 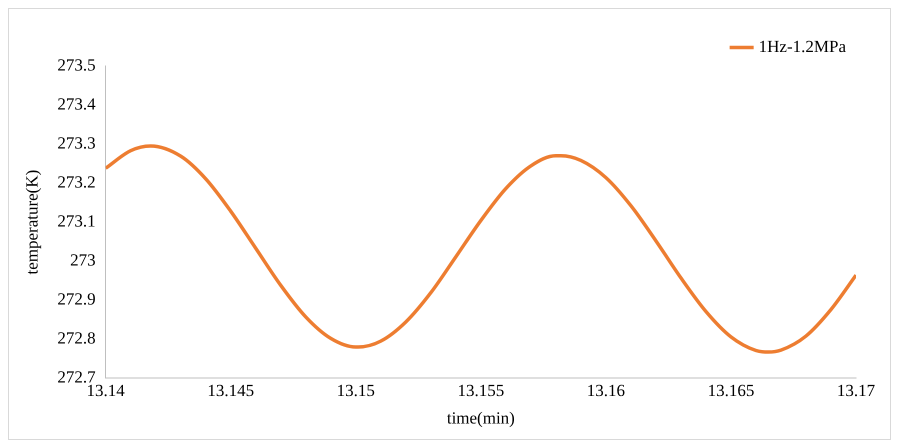 I want to click on y-axis-title: temperature(K), so click(x=32, y=222).